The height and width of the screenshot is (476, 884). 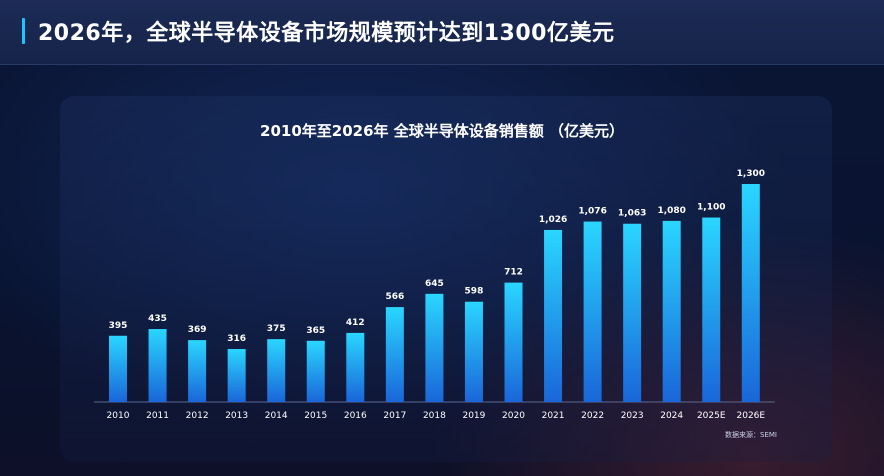 I want to click on bar-2014, so click(x=276, y=370).